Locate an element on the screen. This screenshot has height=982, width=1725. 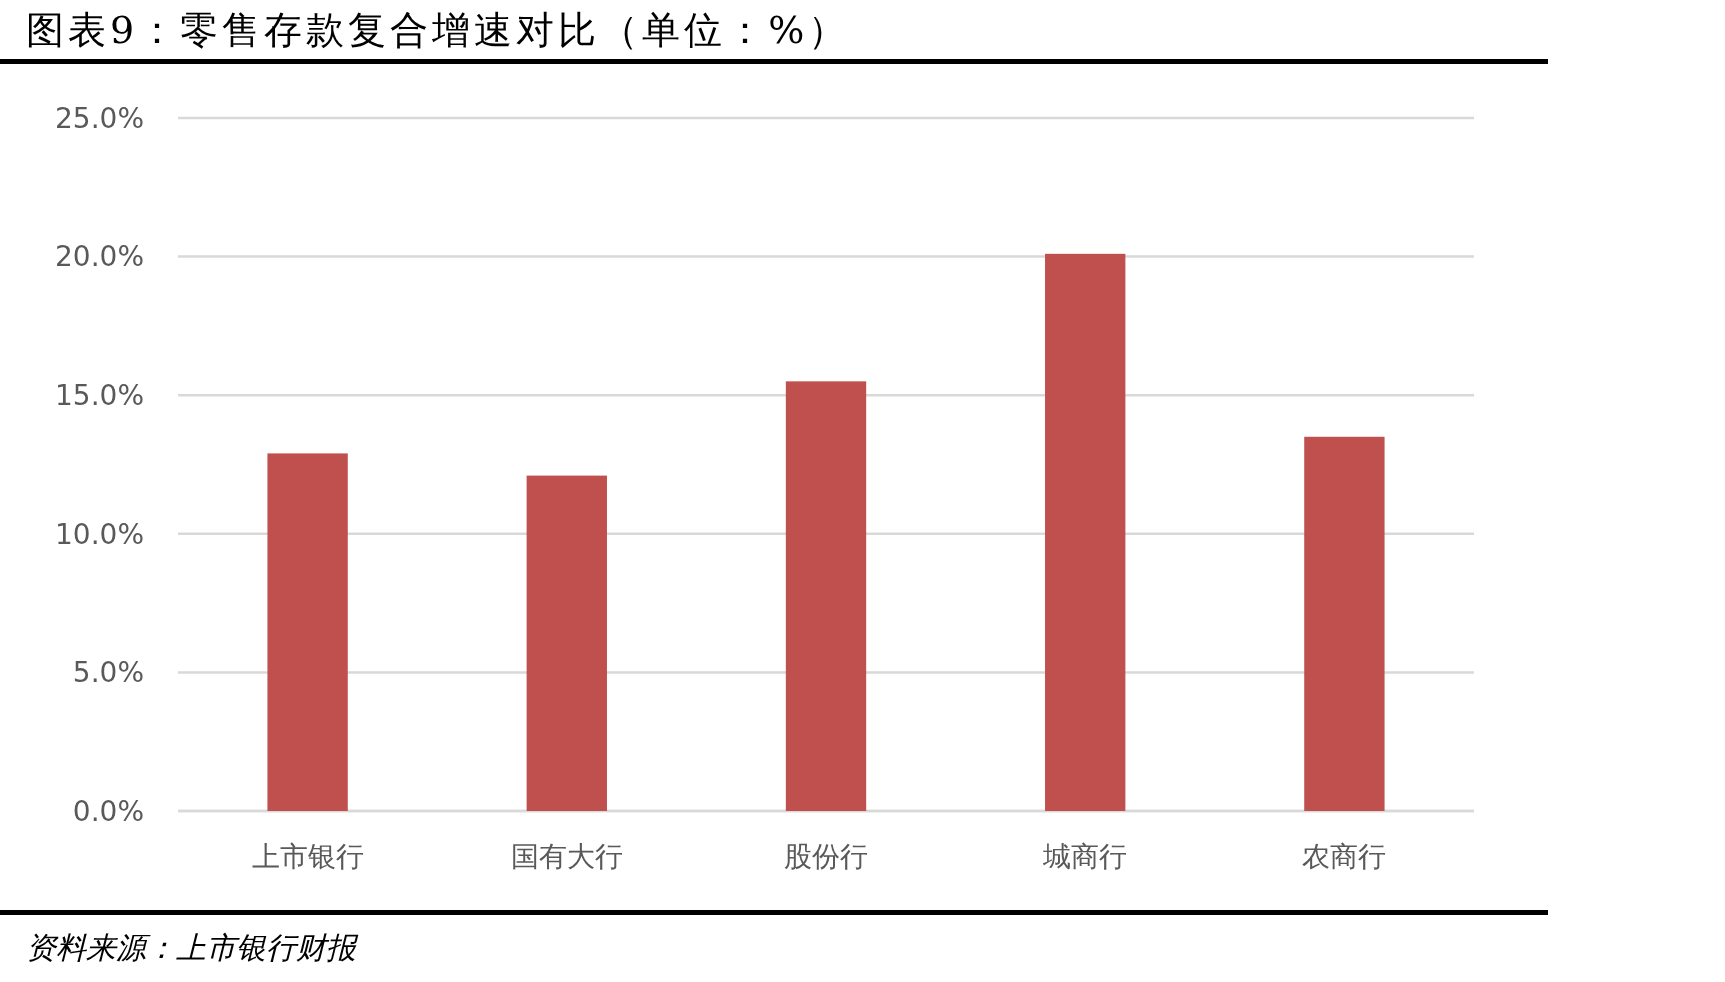
y-tick-label: 0.0% is located at coordinates (108, 811).